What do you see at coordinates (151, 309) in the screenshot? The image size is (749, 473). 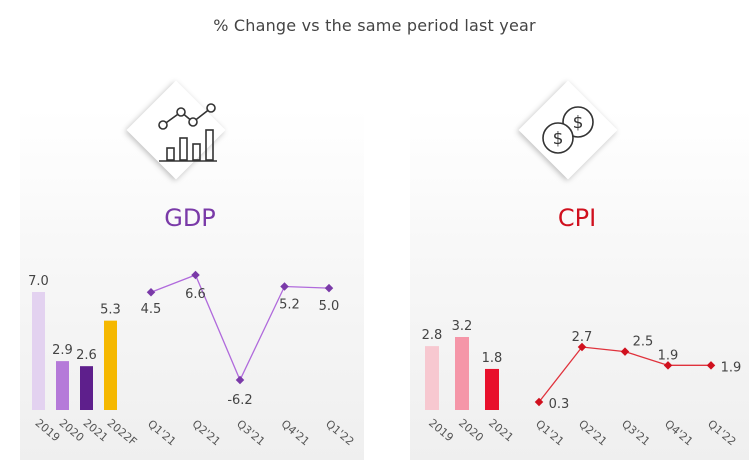 I see `gdp-quarterly-value-label: 4.5` at bounding box center [151, 309].